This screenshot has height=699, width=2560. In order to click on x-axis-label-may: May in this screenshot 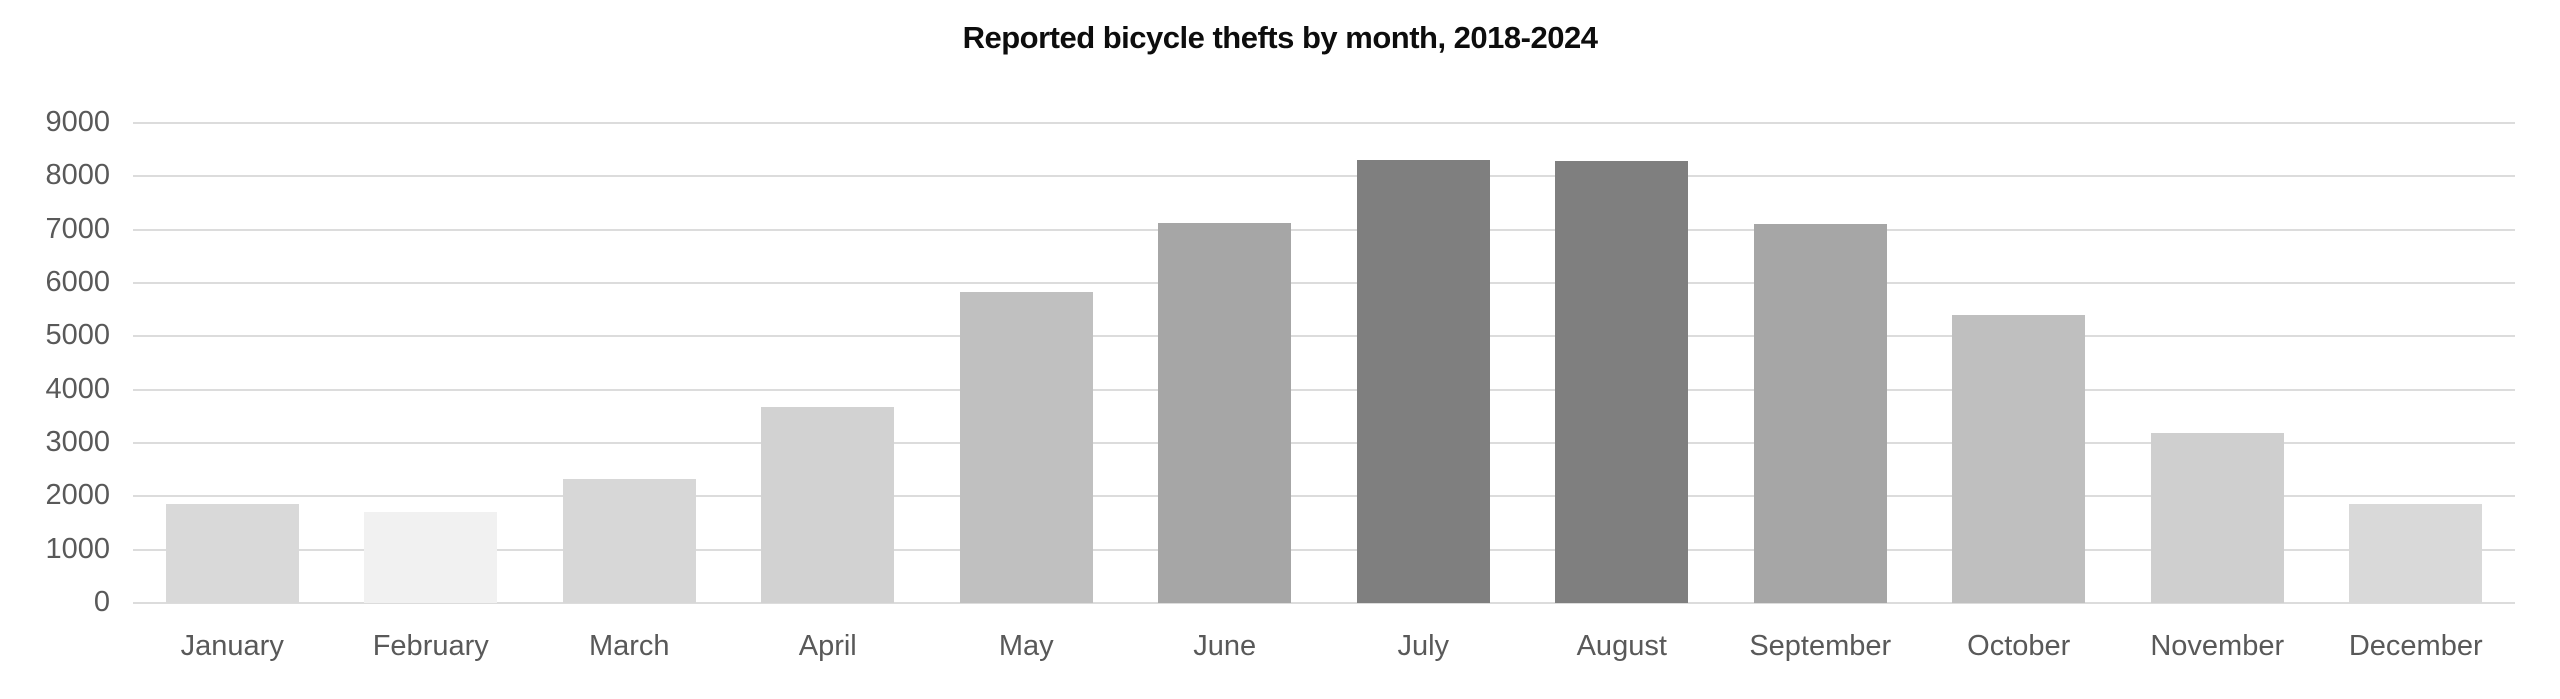, I will do `click(1026, 646)`.